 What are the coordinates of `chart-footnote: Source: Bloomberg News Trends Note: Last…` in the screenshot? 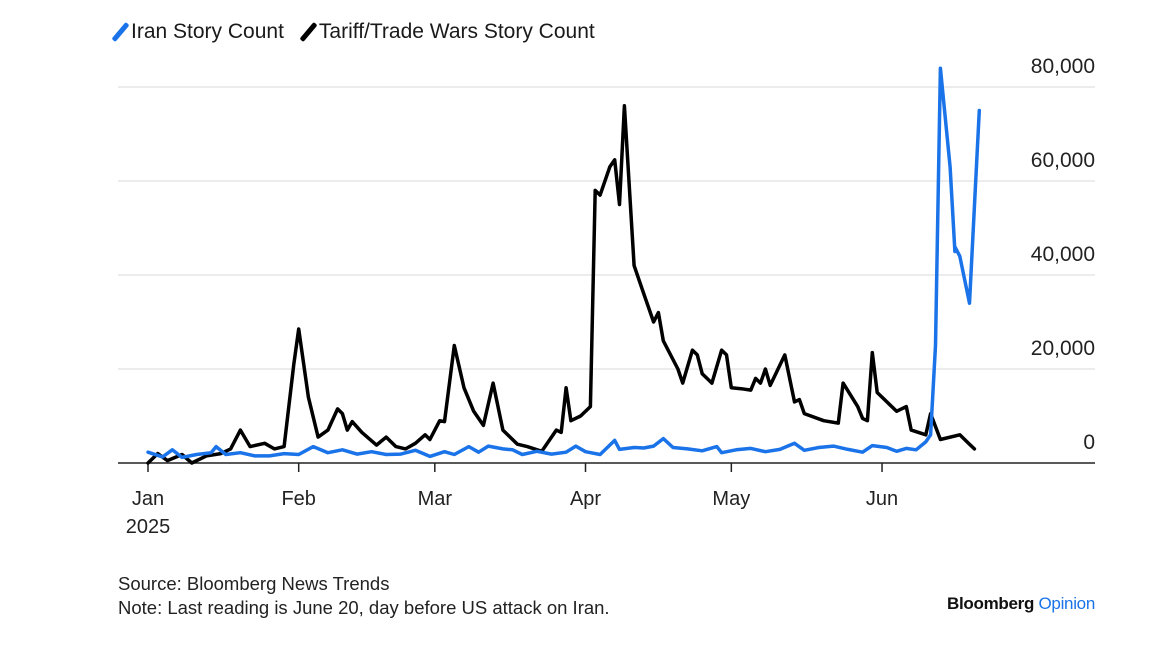 It's located at (364, 596).